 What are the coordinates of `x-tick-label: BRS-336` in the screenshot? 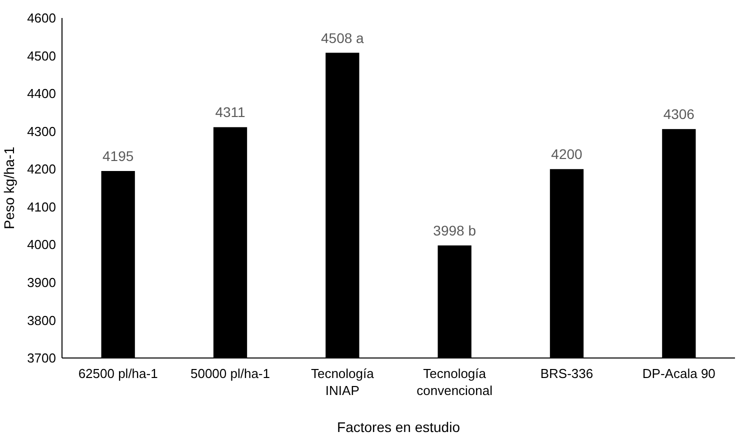 It's located at (567, 373).